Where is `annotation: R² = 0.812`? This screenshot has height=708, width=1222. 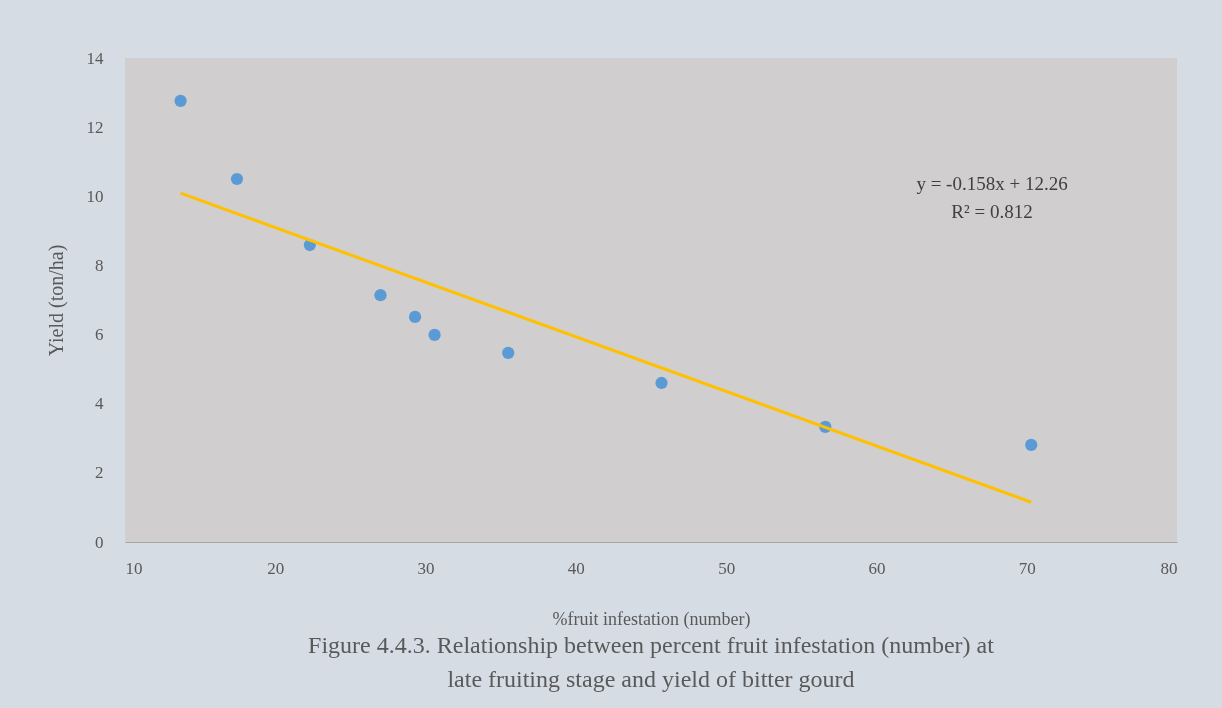 annotation: R² = 0.812 is located at coordinates (992, 211).